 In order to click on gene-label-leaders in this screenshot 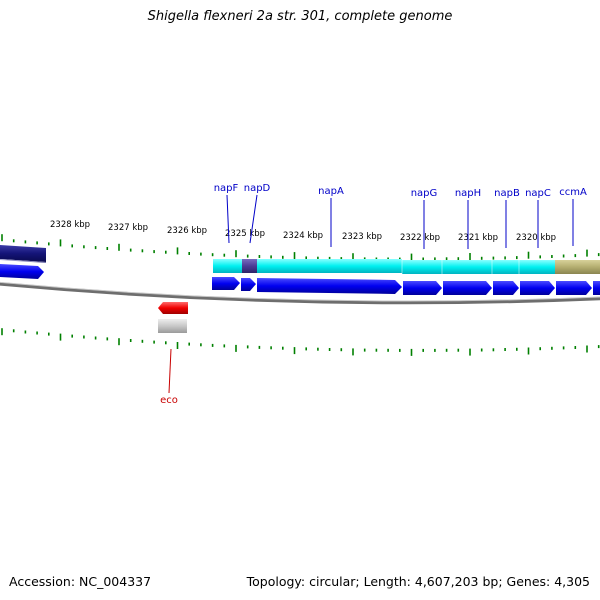, I will do `click(400, 221)`.